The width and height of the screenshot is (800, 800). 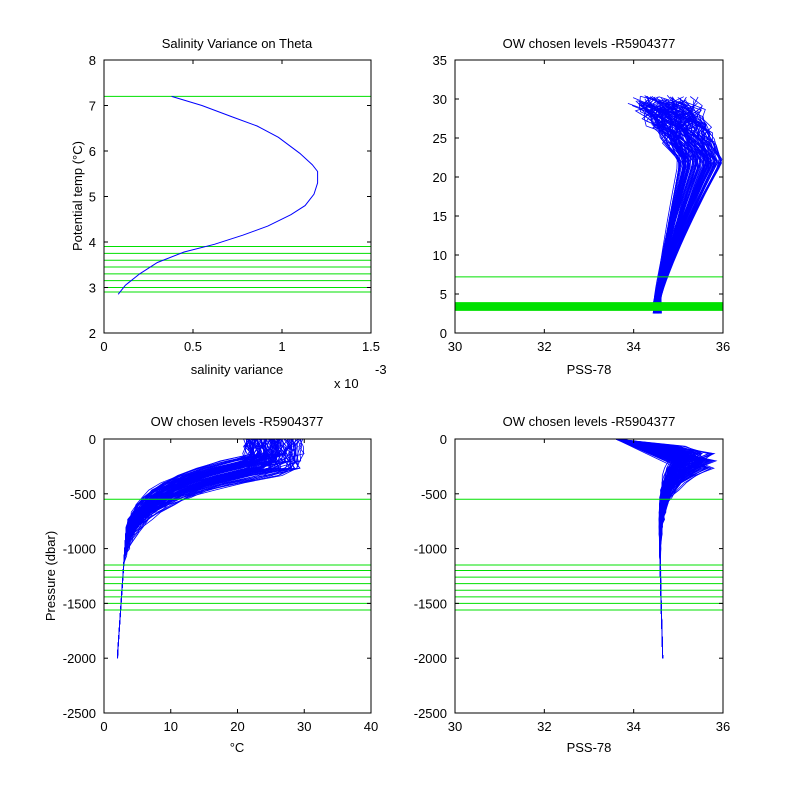 I want to click on x-tick-label: 10, so click(x=171, y=726).